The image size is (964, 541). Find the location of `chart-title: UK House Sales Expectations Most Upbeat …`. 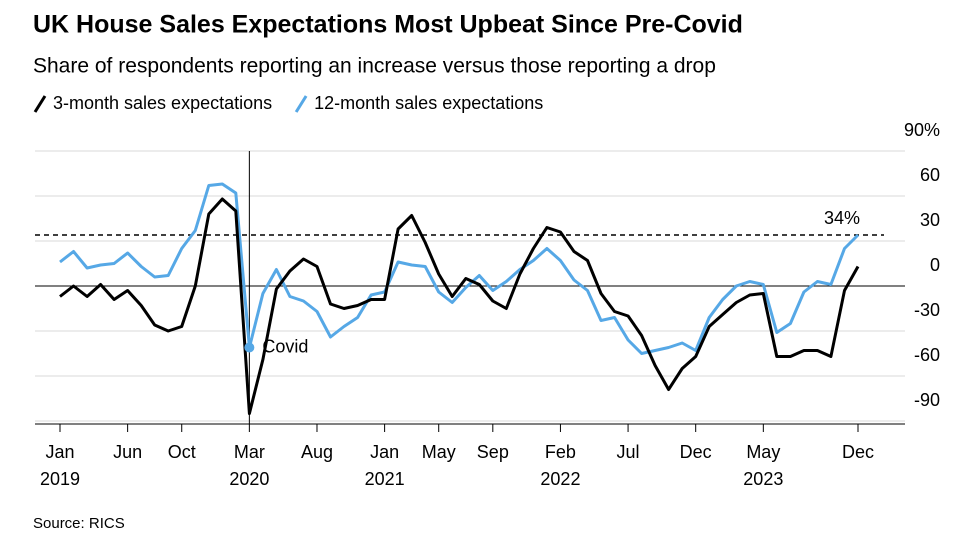

chart-title: UK House Sales Expectations Most Upbeat … is located at coordinates (388, 25).